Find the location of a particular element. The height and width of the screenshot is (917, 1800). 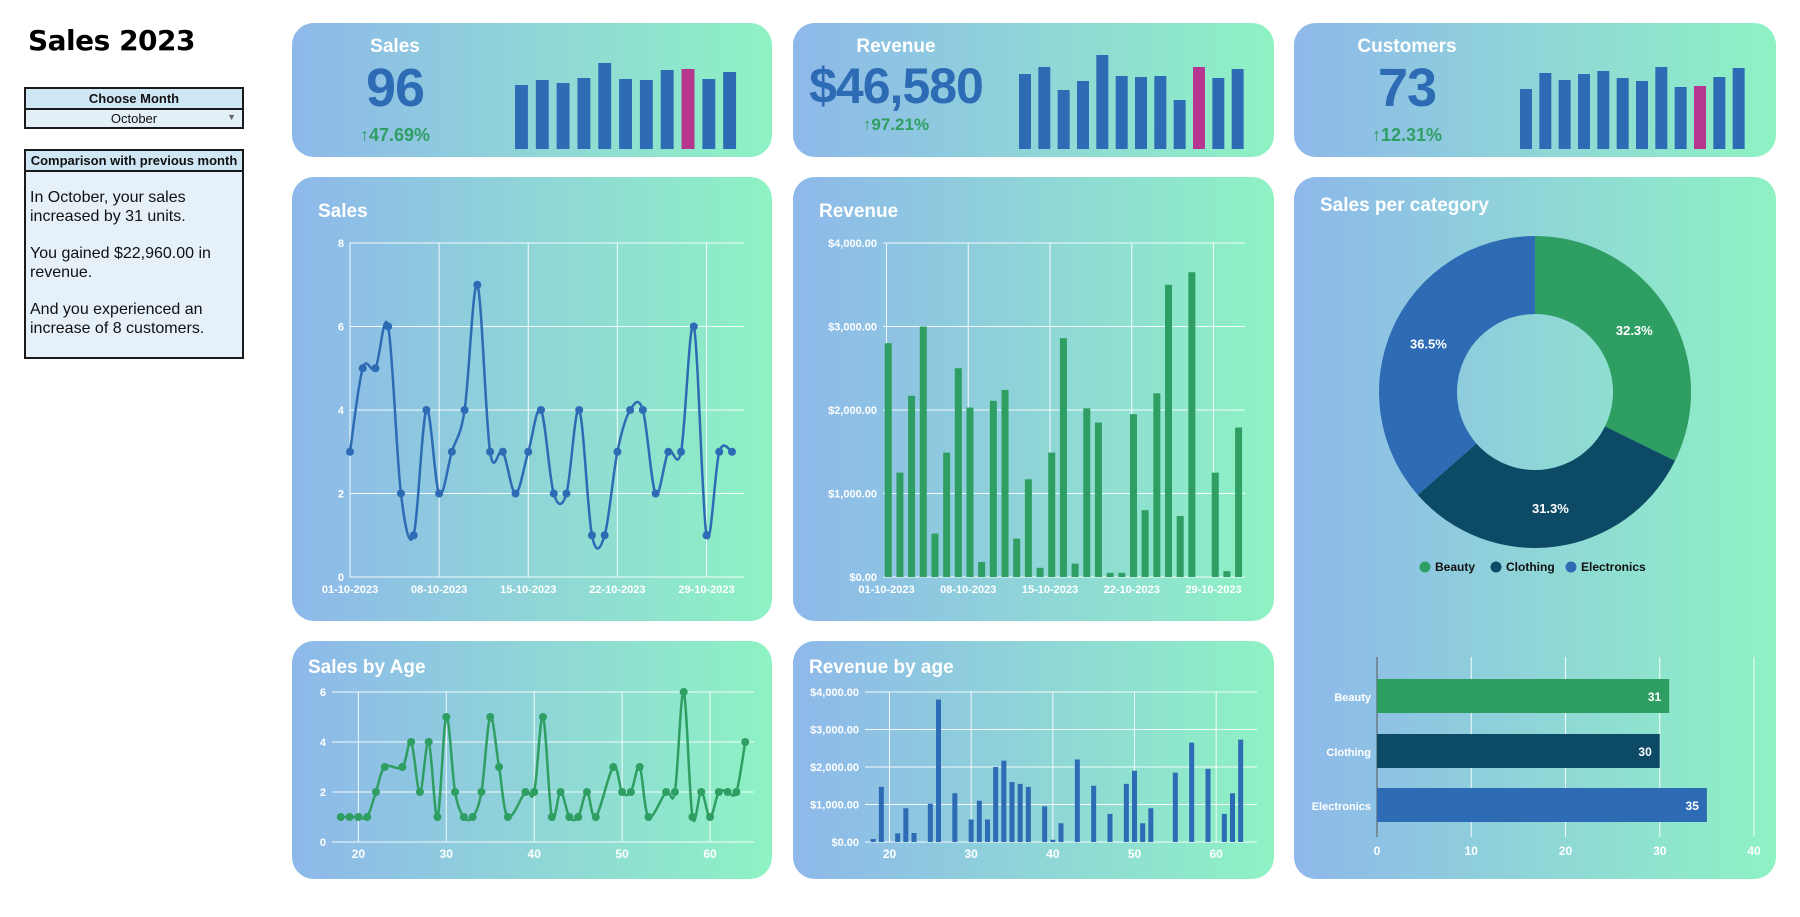

kpi-card-customers: Customers 73 ↑12.31% is located at coordinates (1535, 90).